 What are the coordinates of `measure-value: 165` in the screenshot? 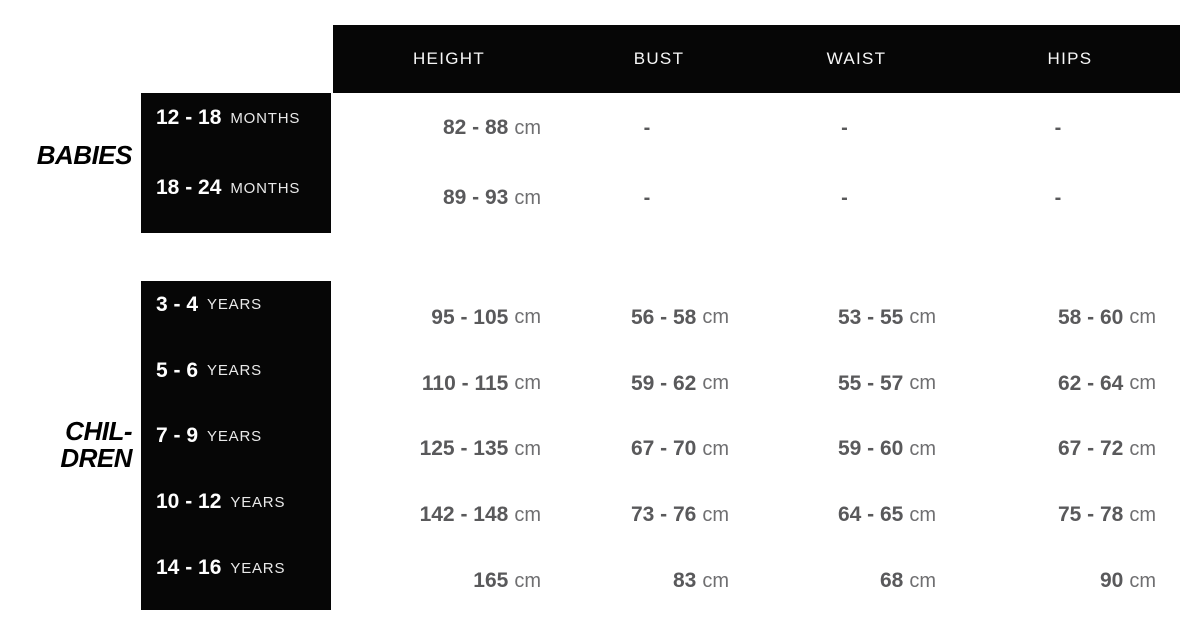 It's located at (491, 581).